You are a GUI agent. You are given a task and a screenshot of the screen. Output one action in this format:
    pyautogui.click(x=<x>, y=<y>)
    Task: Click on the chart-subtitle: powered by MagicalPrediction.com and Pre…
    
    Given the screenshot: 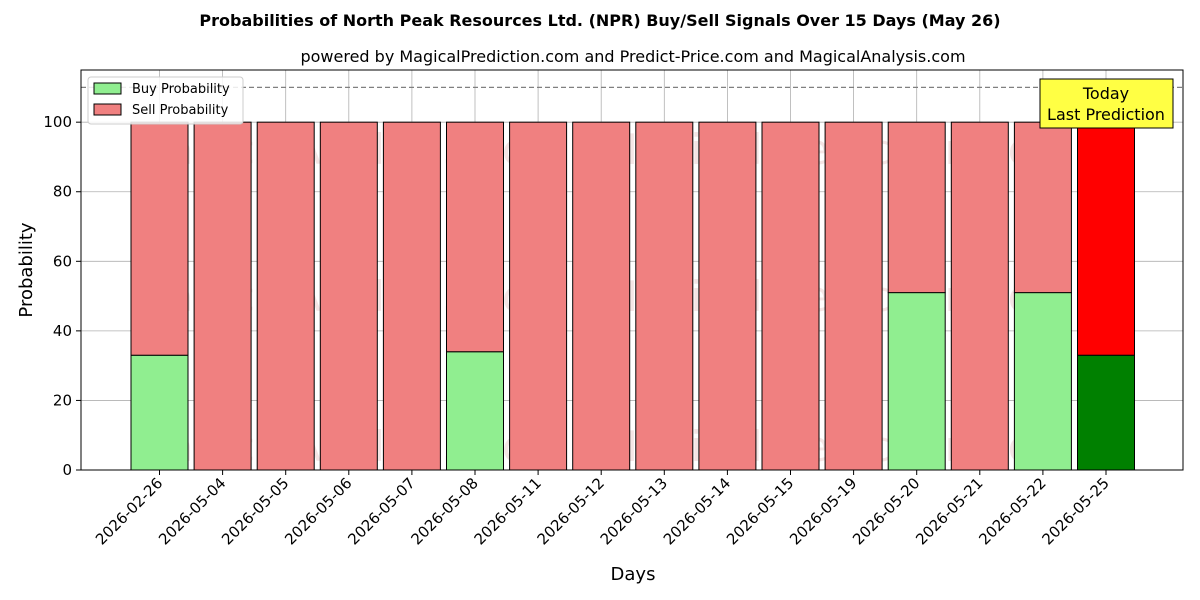 What is the action you would take?
    pyautogui.click(x=632, y=56)
    